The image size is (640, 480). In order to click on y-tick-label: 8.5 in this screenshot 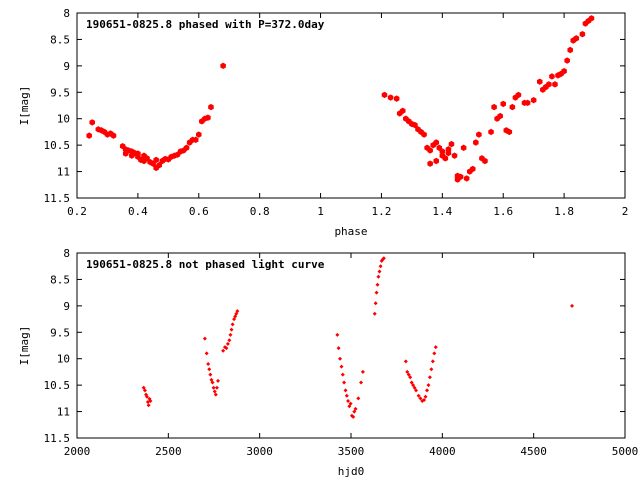, I will do `click(60, 279)`.